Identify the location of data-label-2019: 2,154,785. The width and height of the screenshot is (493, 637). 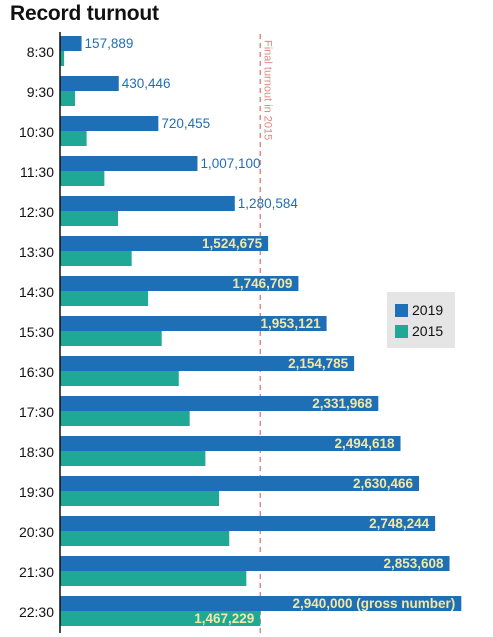
(318, 363).